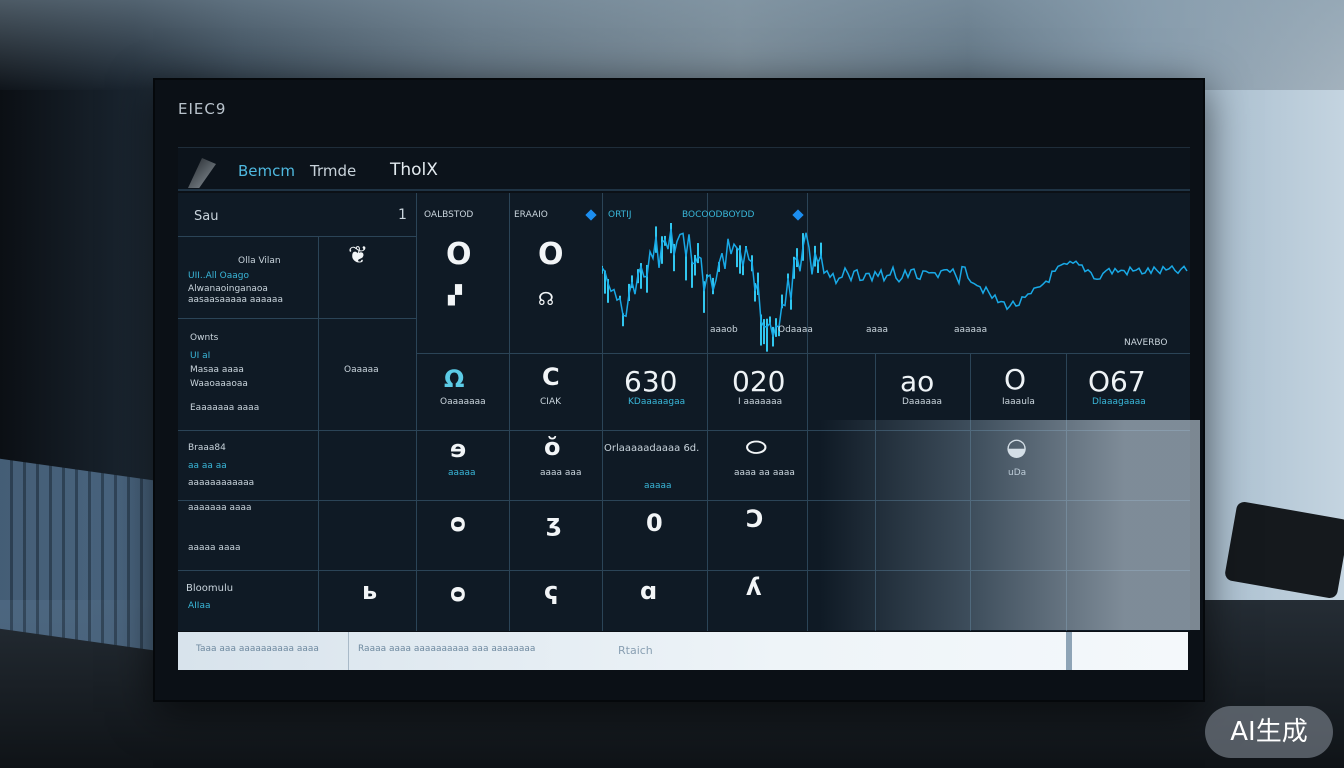 The height and width of the screenshot is (768, 1344). Describe the element at coordinates (414, 170) in the screenshot. I see `nav-tab-tholx: TholX` at that location.